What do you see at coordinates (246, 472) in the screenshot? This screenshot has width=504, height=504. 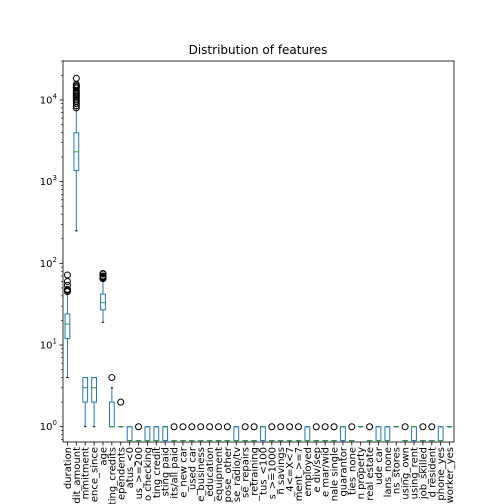 I see `x-tick-label: se_repairs` at bounding box center [246, 472].